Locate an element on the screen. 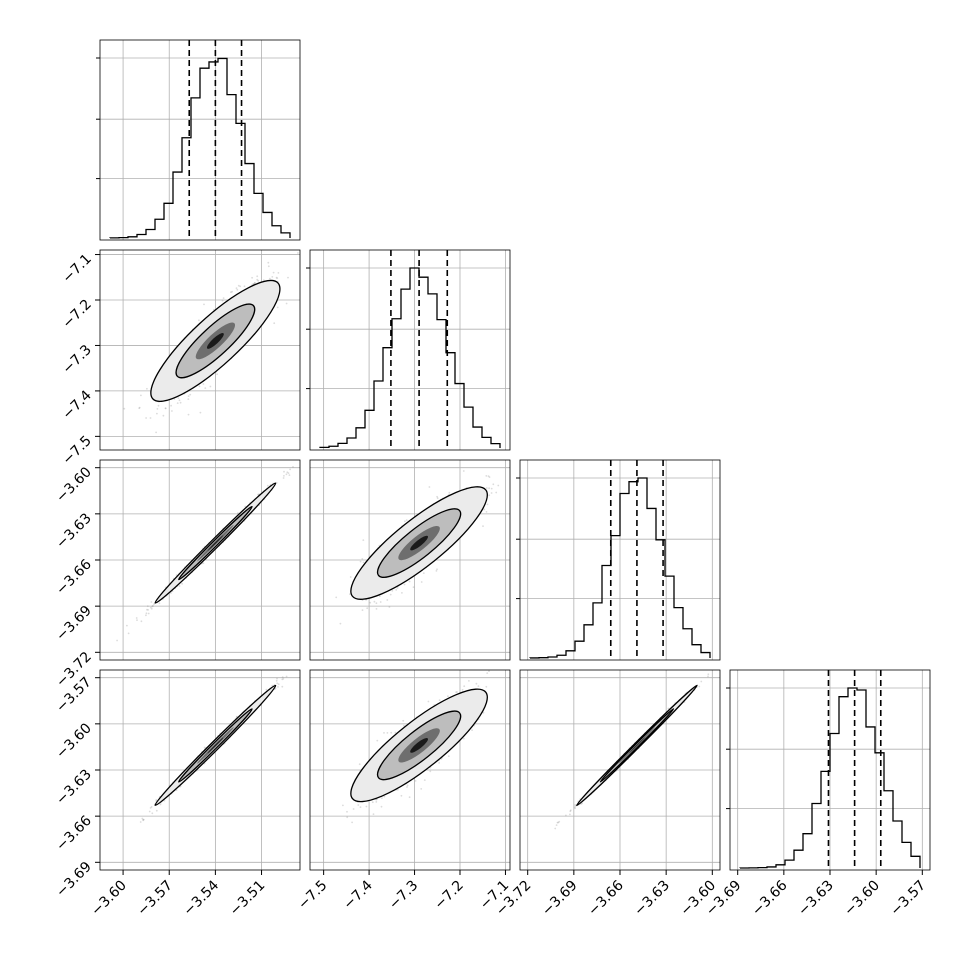 The height and width of the screenshot is (970, 970). scatter-1-0-frame is located at coordinates (200, 350).